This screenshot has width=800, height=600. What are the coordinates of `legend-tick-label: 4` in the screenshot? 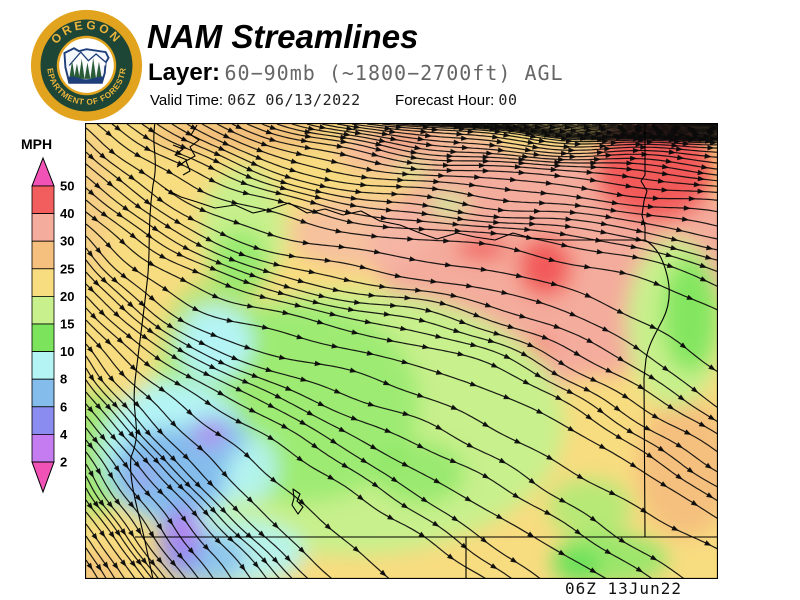 It's located at (64, 434).